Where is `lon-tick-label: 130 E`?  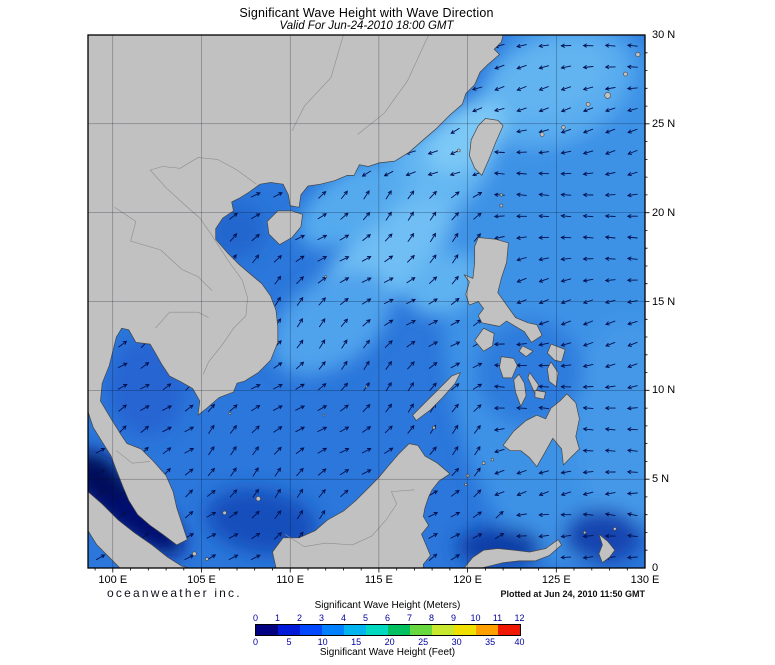
lon-tick-label: 130 E is located at coordinates (645, 580).